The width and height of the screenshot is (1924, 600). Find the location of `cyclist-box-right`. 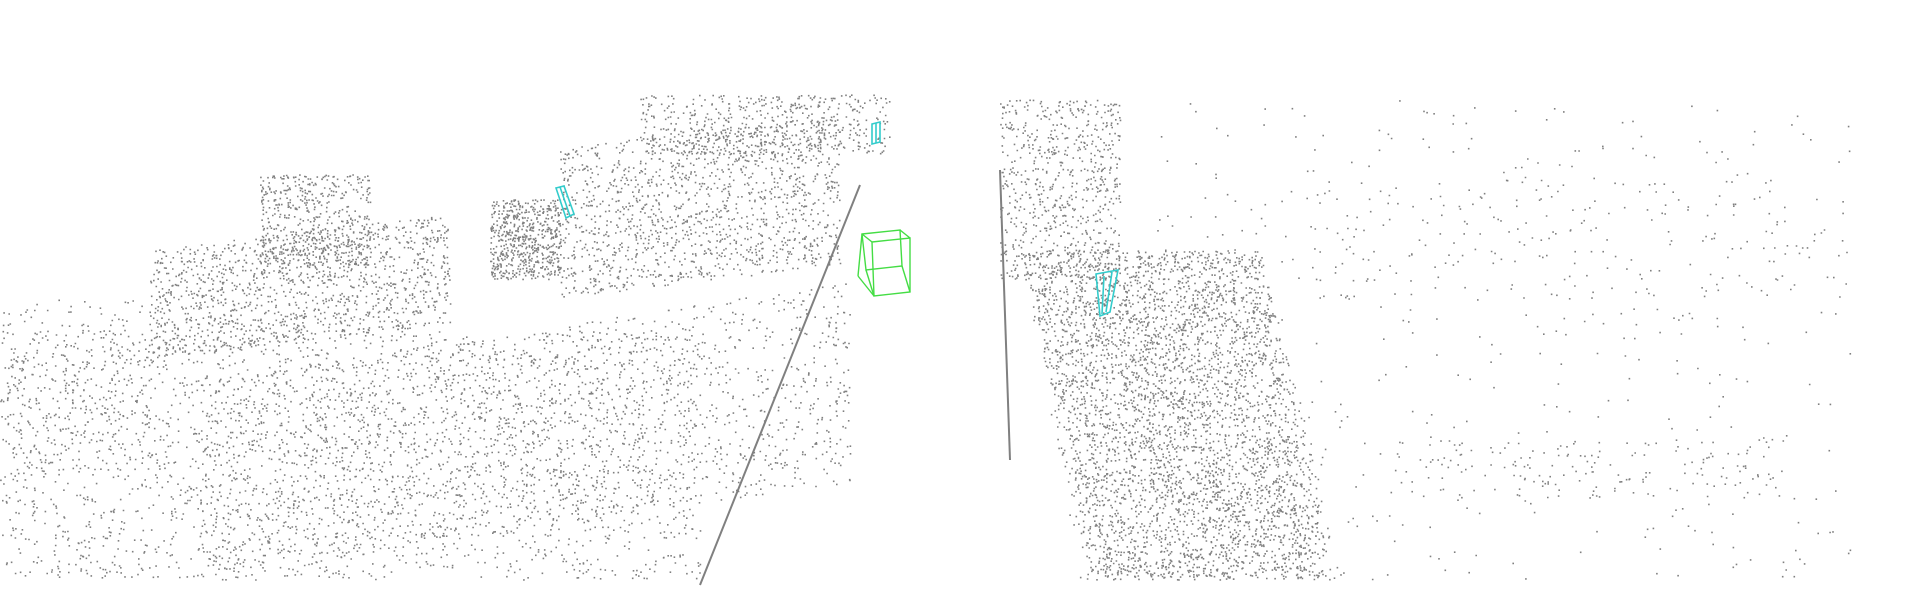

cyclist-box-right is located at coordinates (1107, 293).